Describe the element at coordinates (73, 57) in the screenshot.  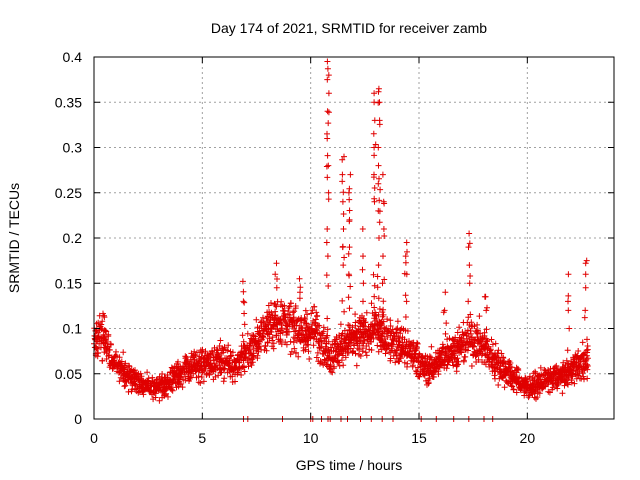
I see `y-tick-label: 0.4` at that location.